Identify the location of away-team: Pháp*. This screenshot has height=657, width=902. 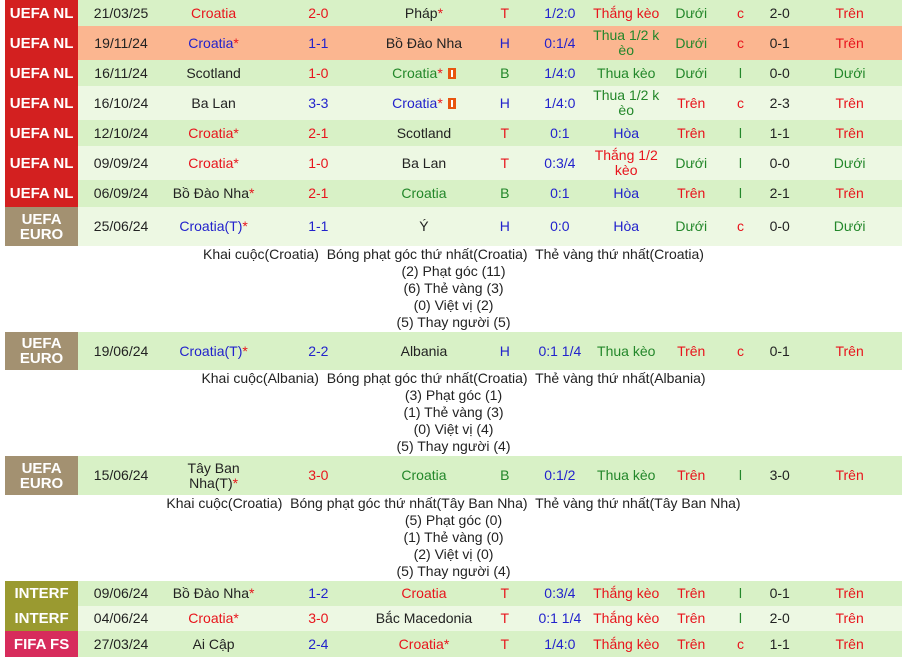
(423, 13).